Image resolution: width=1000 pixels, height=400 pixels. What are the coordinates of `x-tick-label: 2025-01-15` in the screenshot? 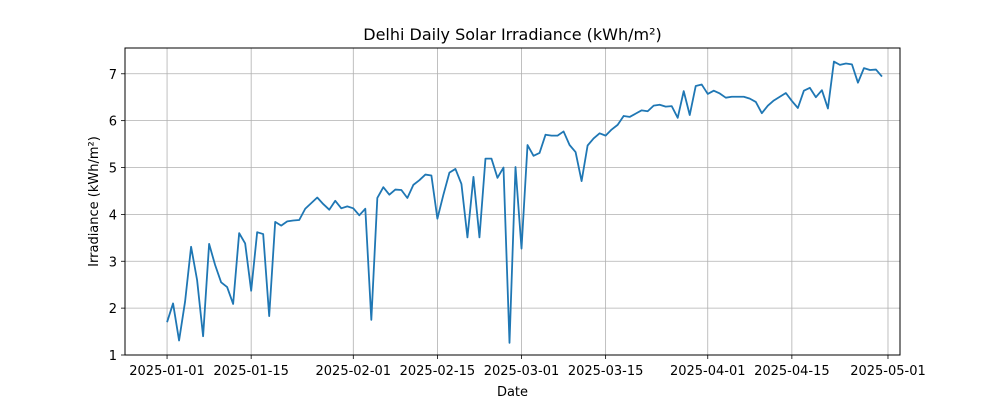 It's located at (251, 371).